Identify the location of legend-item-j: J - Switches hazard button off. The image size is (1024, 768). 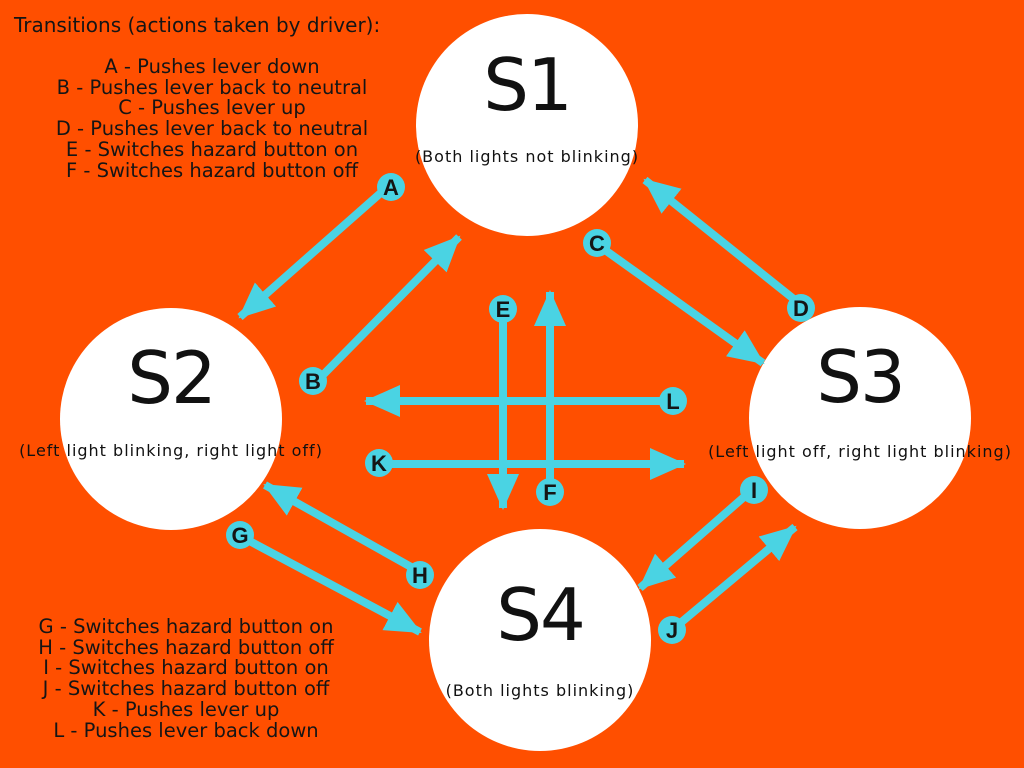
(186, 689).